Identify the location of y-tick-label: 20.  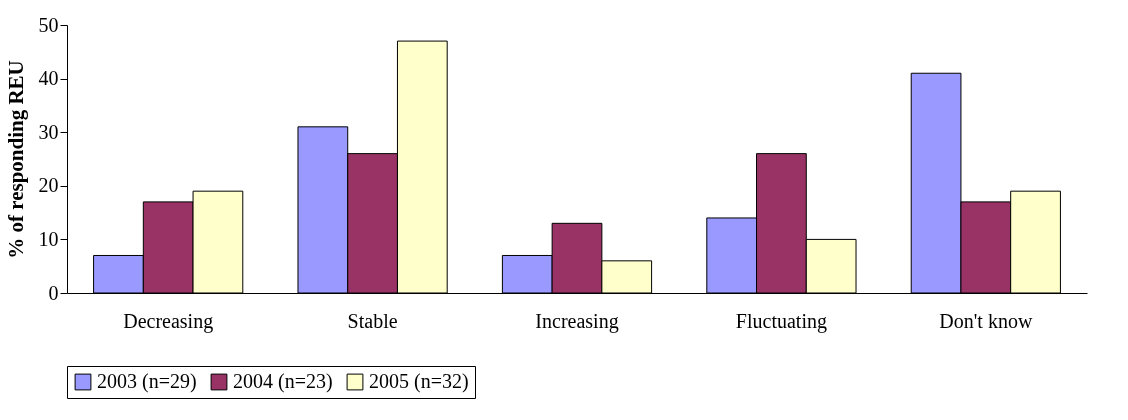
(48, 185).